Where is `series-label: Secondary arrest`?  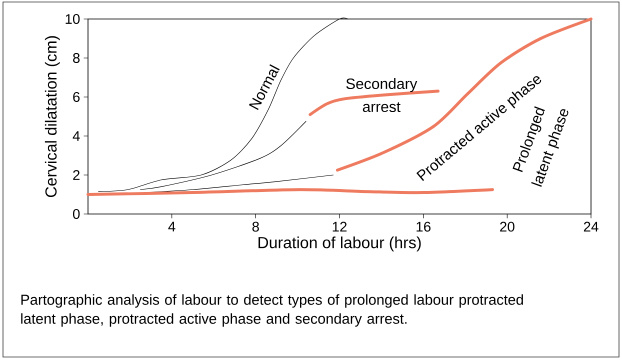 series-label: Secondary arrest is located at coordinates (382, 95).